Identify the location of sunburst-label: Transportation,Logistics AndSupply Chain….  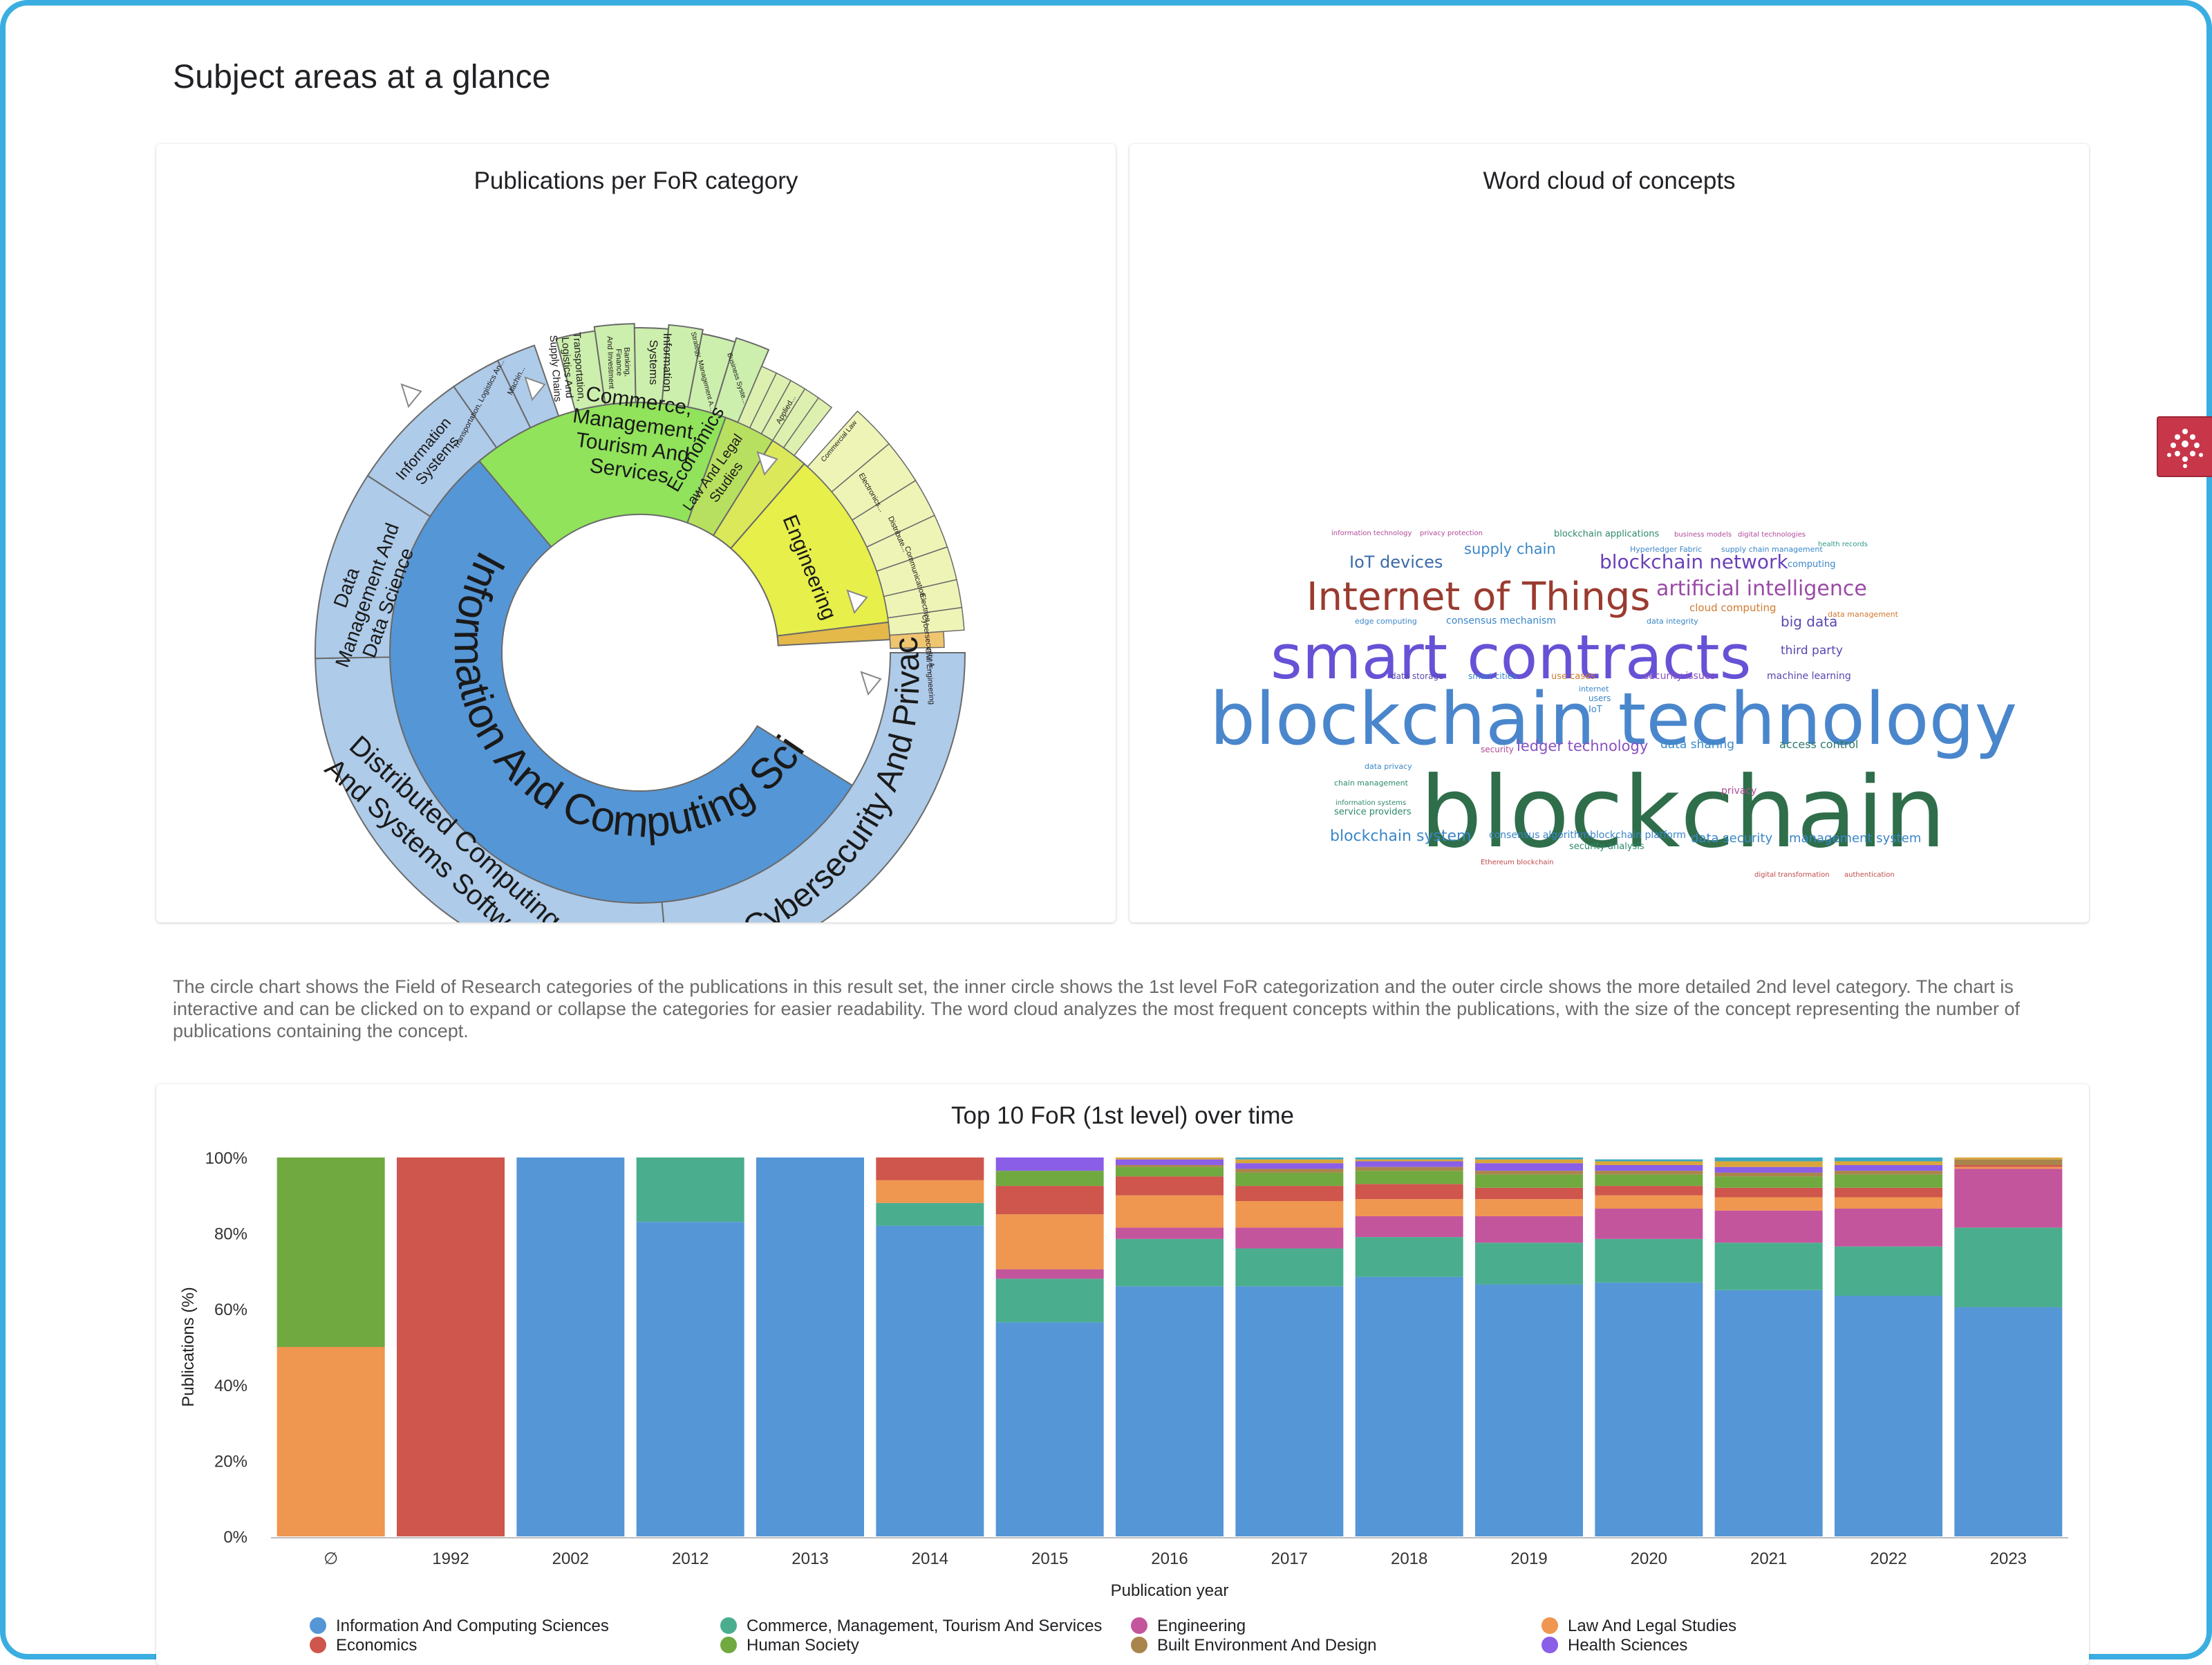
(567, 368).